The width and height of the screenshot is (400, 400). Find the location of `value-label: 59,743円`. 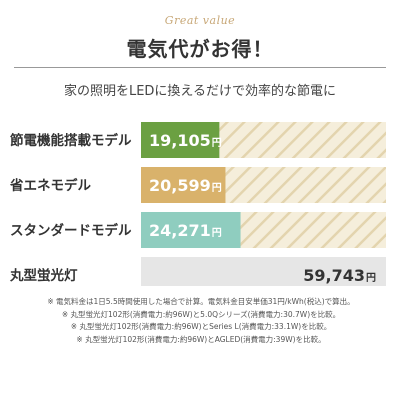

value-label: 59,743円 is located at coordinates (339, 275).